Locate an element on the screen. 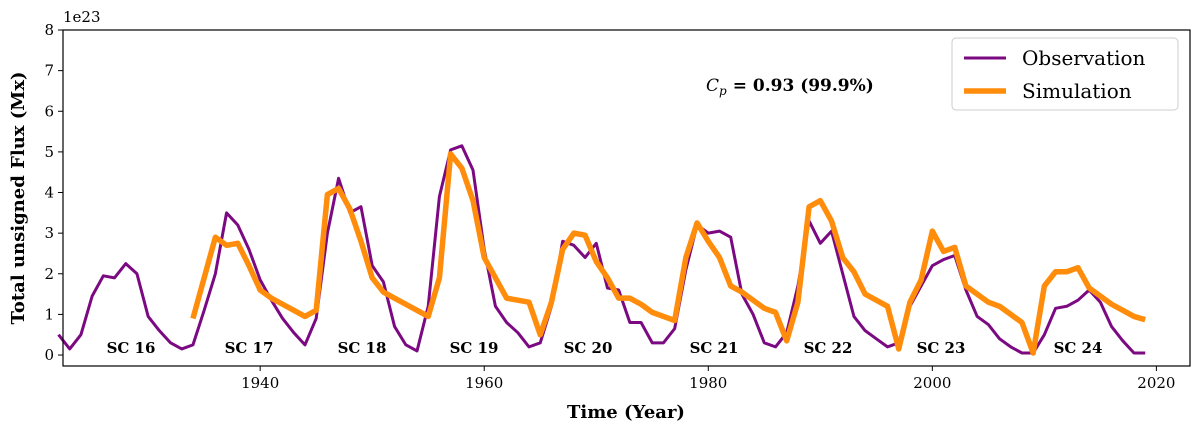  cycle-label: SC 19 is located at coordinates (474, 348).